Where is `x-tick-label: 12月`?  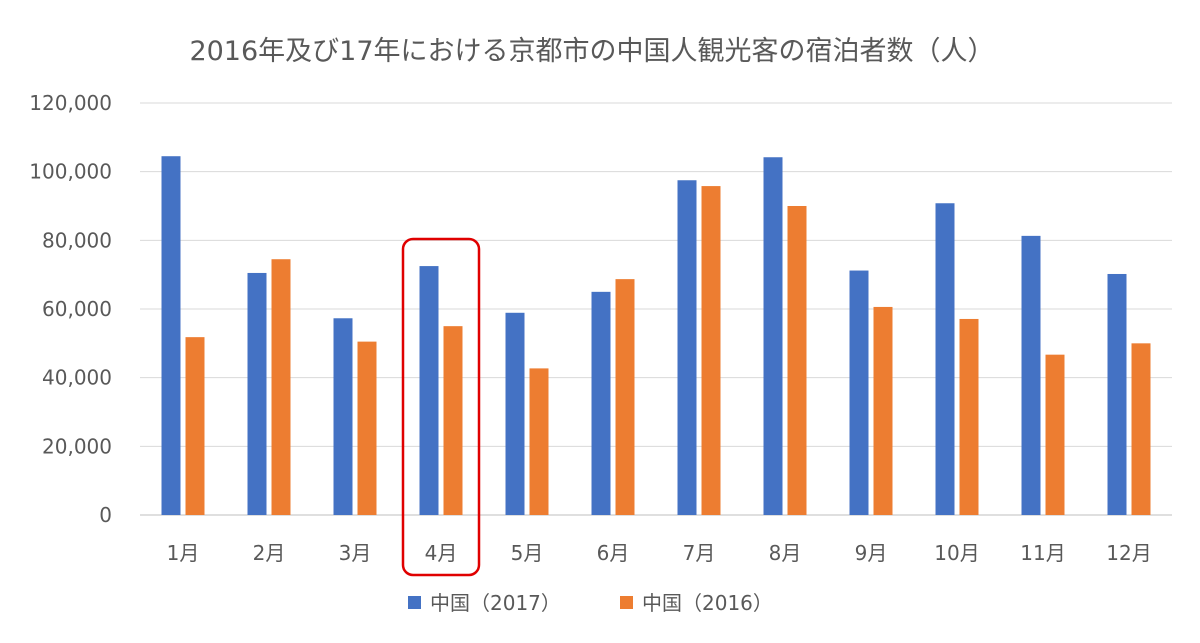
x-tick-label: 12月 is located at coordinates (1128, 553).